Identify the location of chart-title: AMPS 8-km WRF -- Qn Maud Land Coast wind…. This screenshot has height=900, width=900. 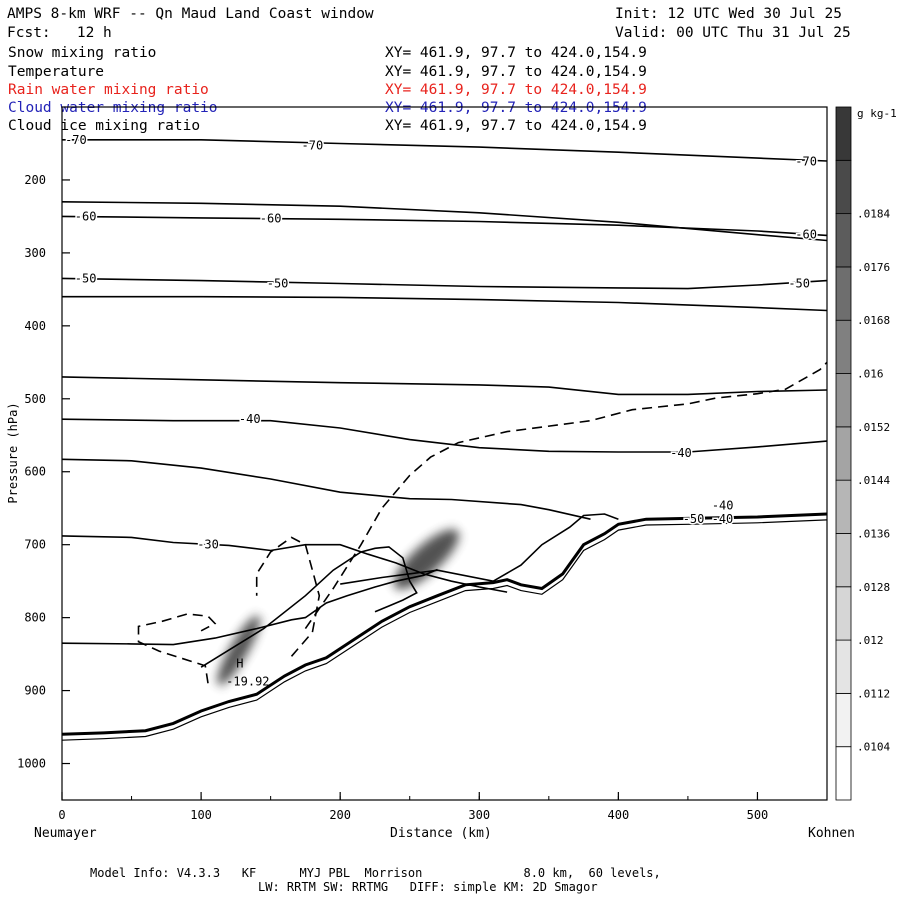
(190, 14).